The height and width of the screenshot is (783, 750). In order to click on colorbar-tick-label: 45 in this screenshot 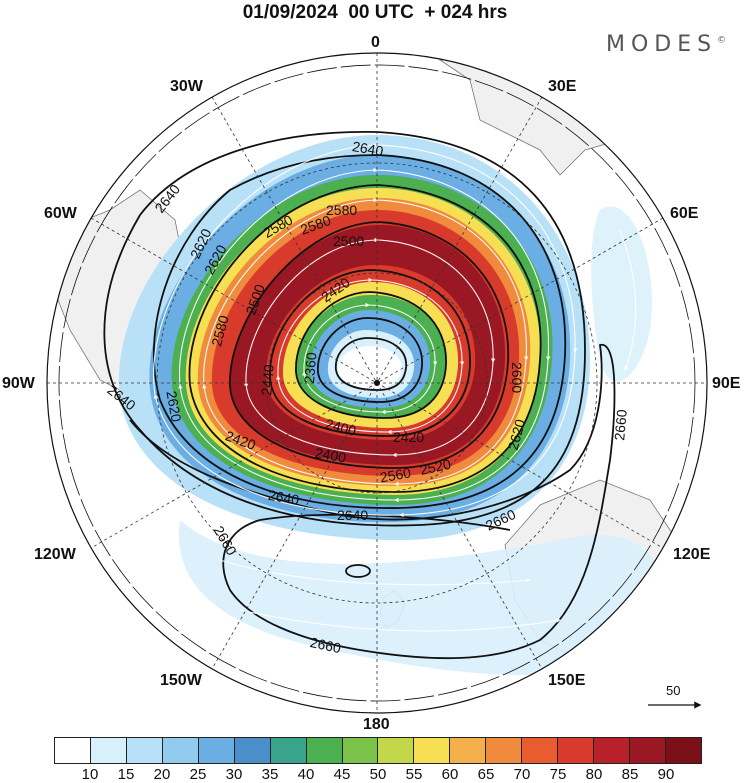, I will do `click(342, 774)`.